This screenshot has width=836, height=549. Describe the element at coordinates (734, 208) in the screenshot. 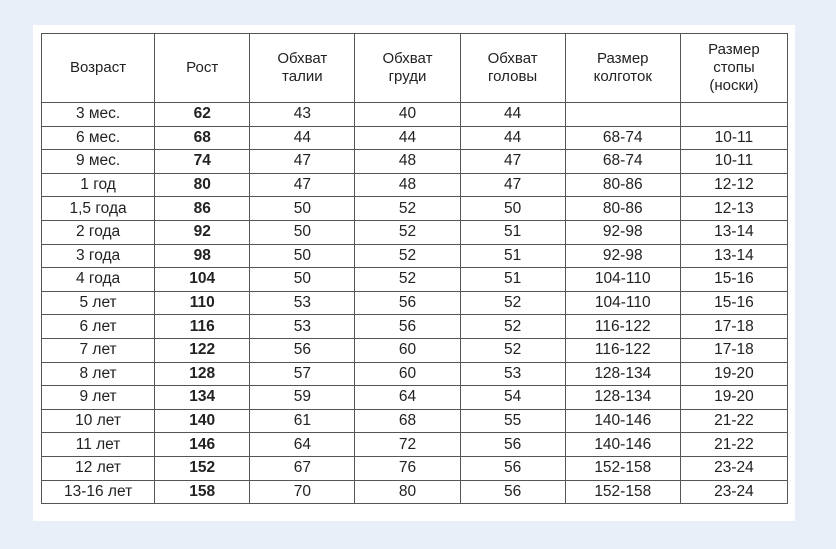

I see `cell-foot-size: 12-13` at that location.